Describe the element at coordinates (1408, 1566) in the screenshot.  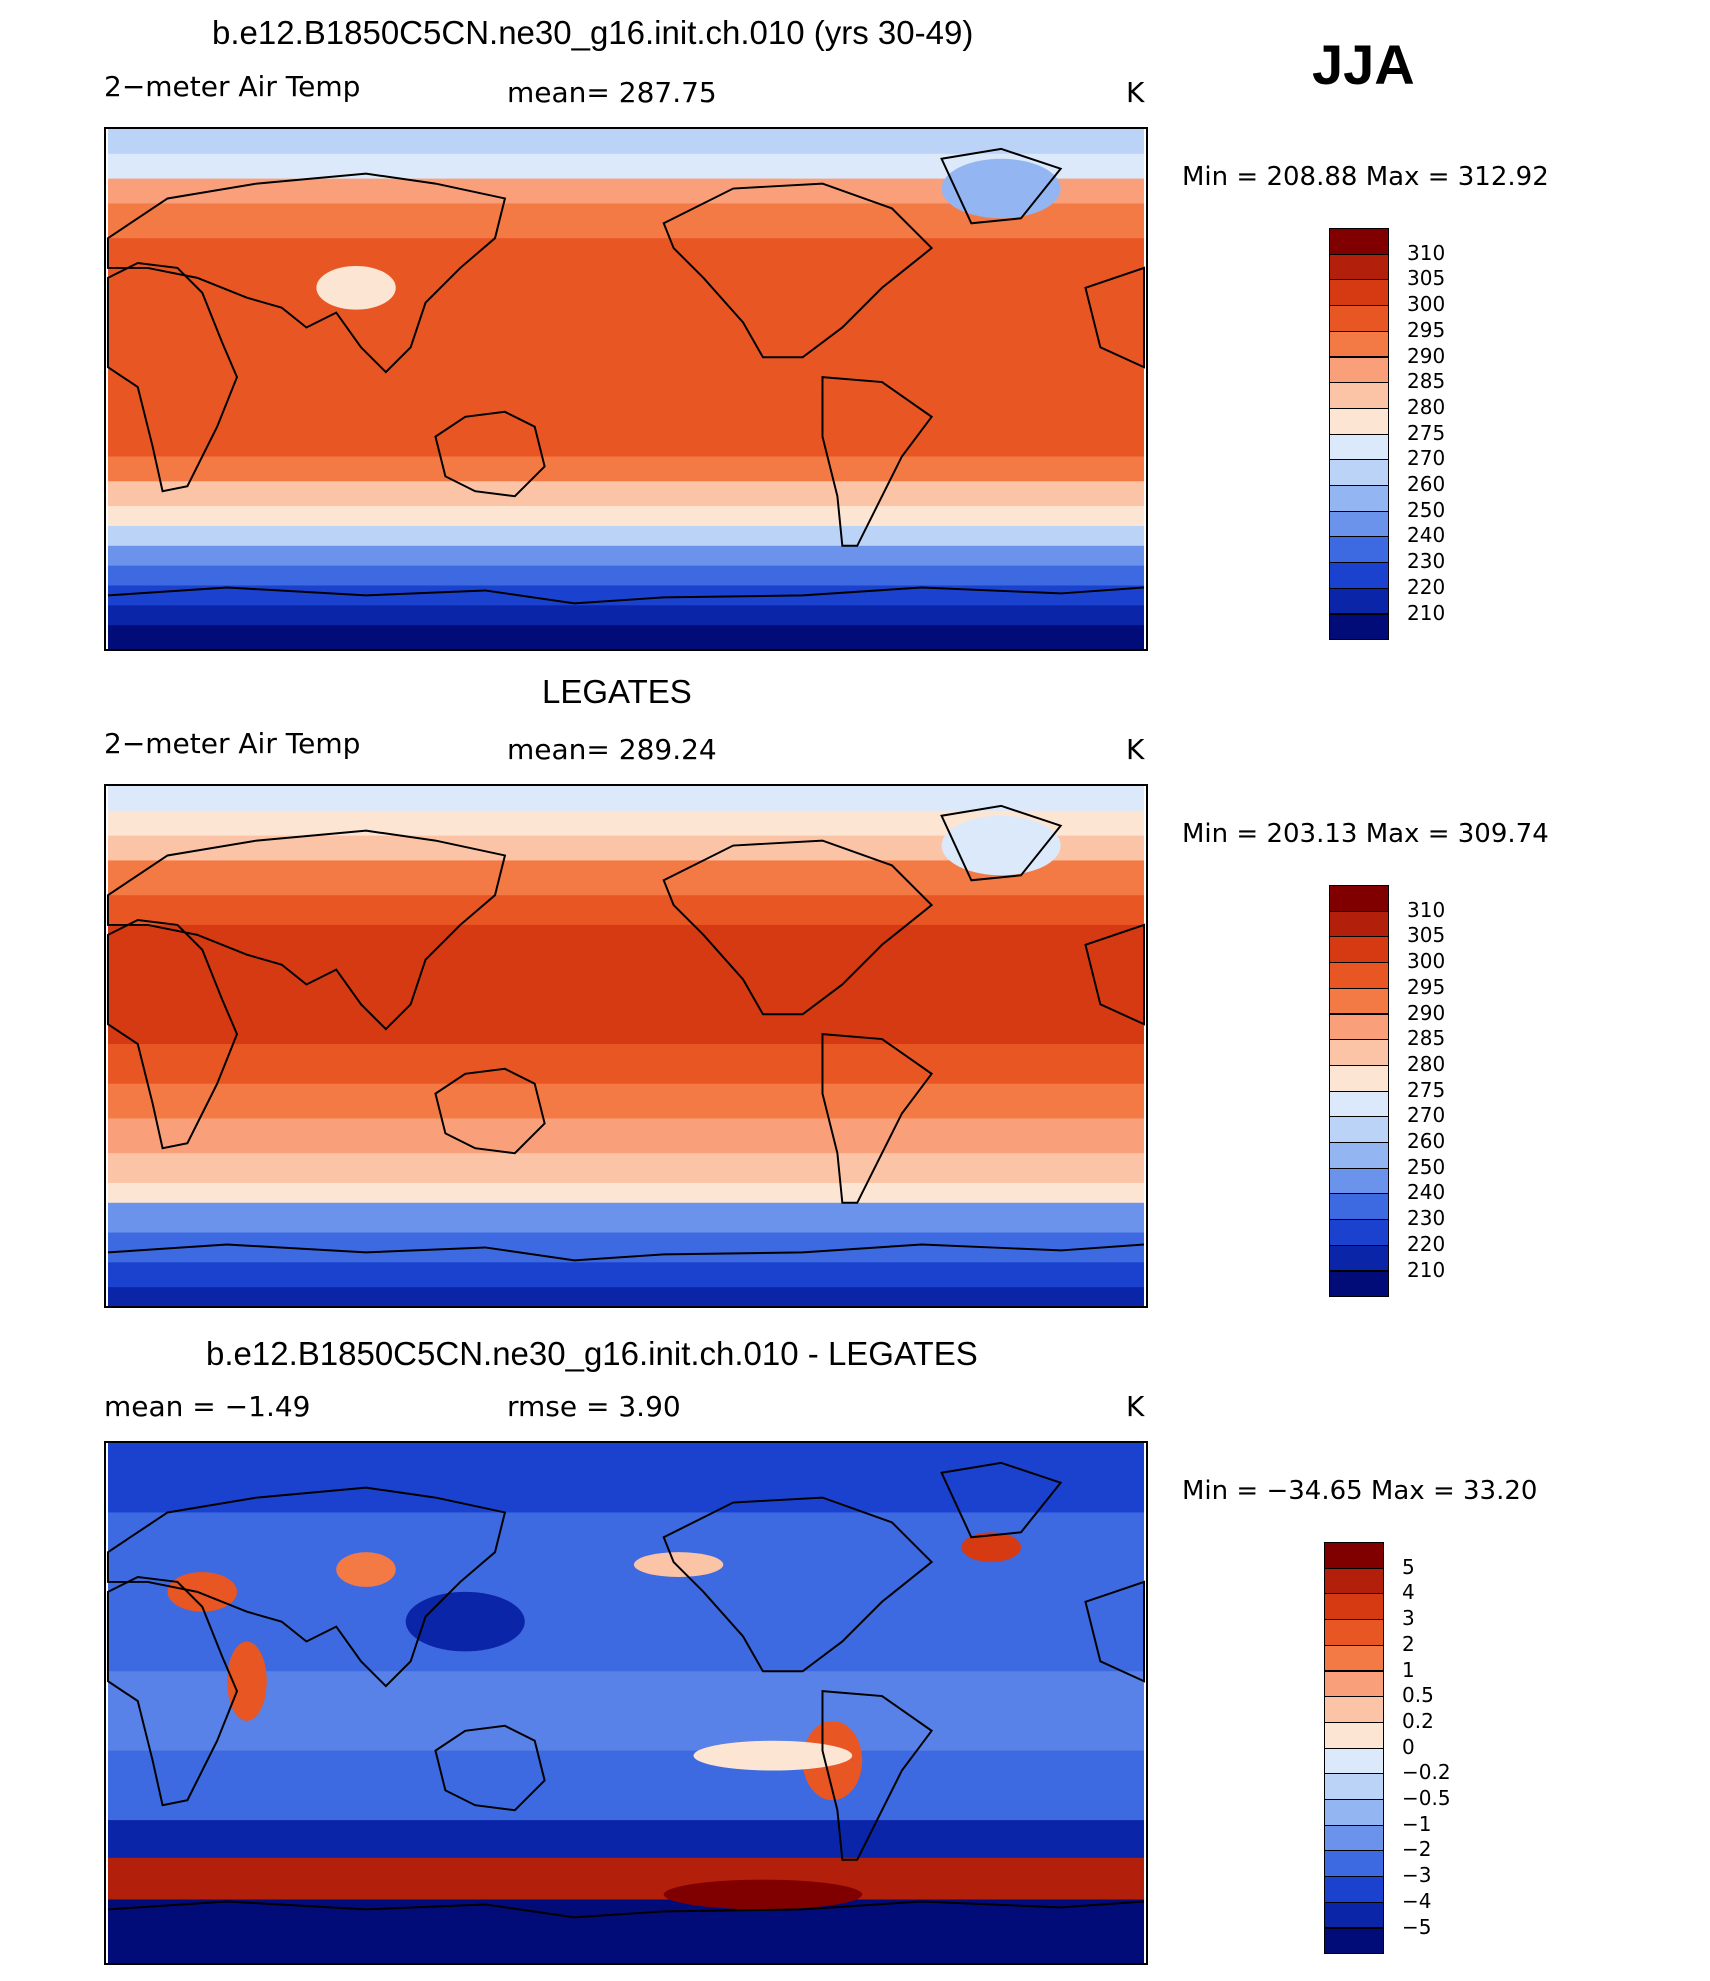
I see `colorbar-tick-label: 5` at that location.